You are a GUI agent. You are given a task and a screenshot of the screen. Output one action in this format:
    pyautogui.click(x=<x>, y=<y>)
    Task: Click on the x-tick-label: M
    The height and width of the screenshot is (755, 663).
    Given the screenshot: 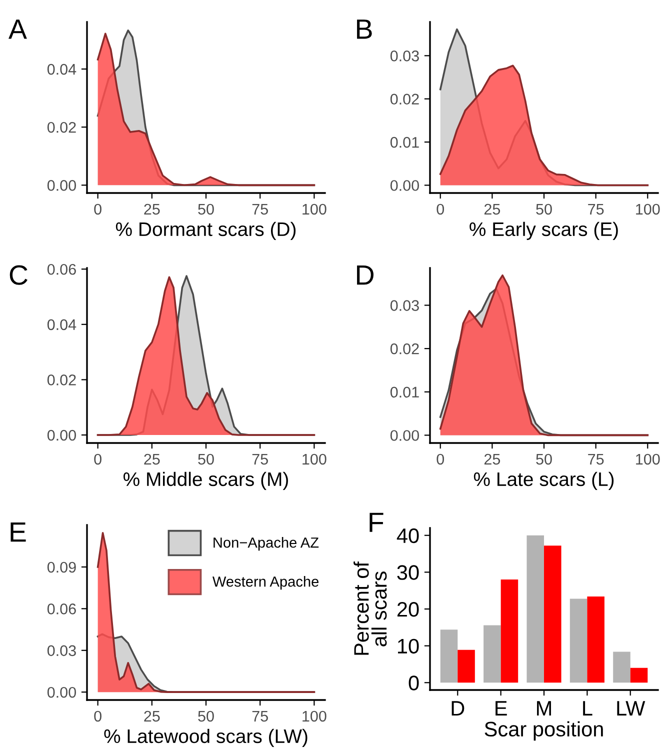 What is the action you would take?
    pyautogui.click(x=544, y=708)
    